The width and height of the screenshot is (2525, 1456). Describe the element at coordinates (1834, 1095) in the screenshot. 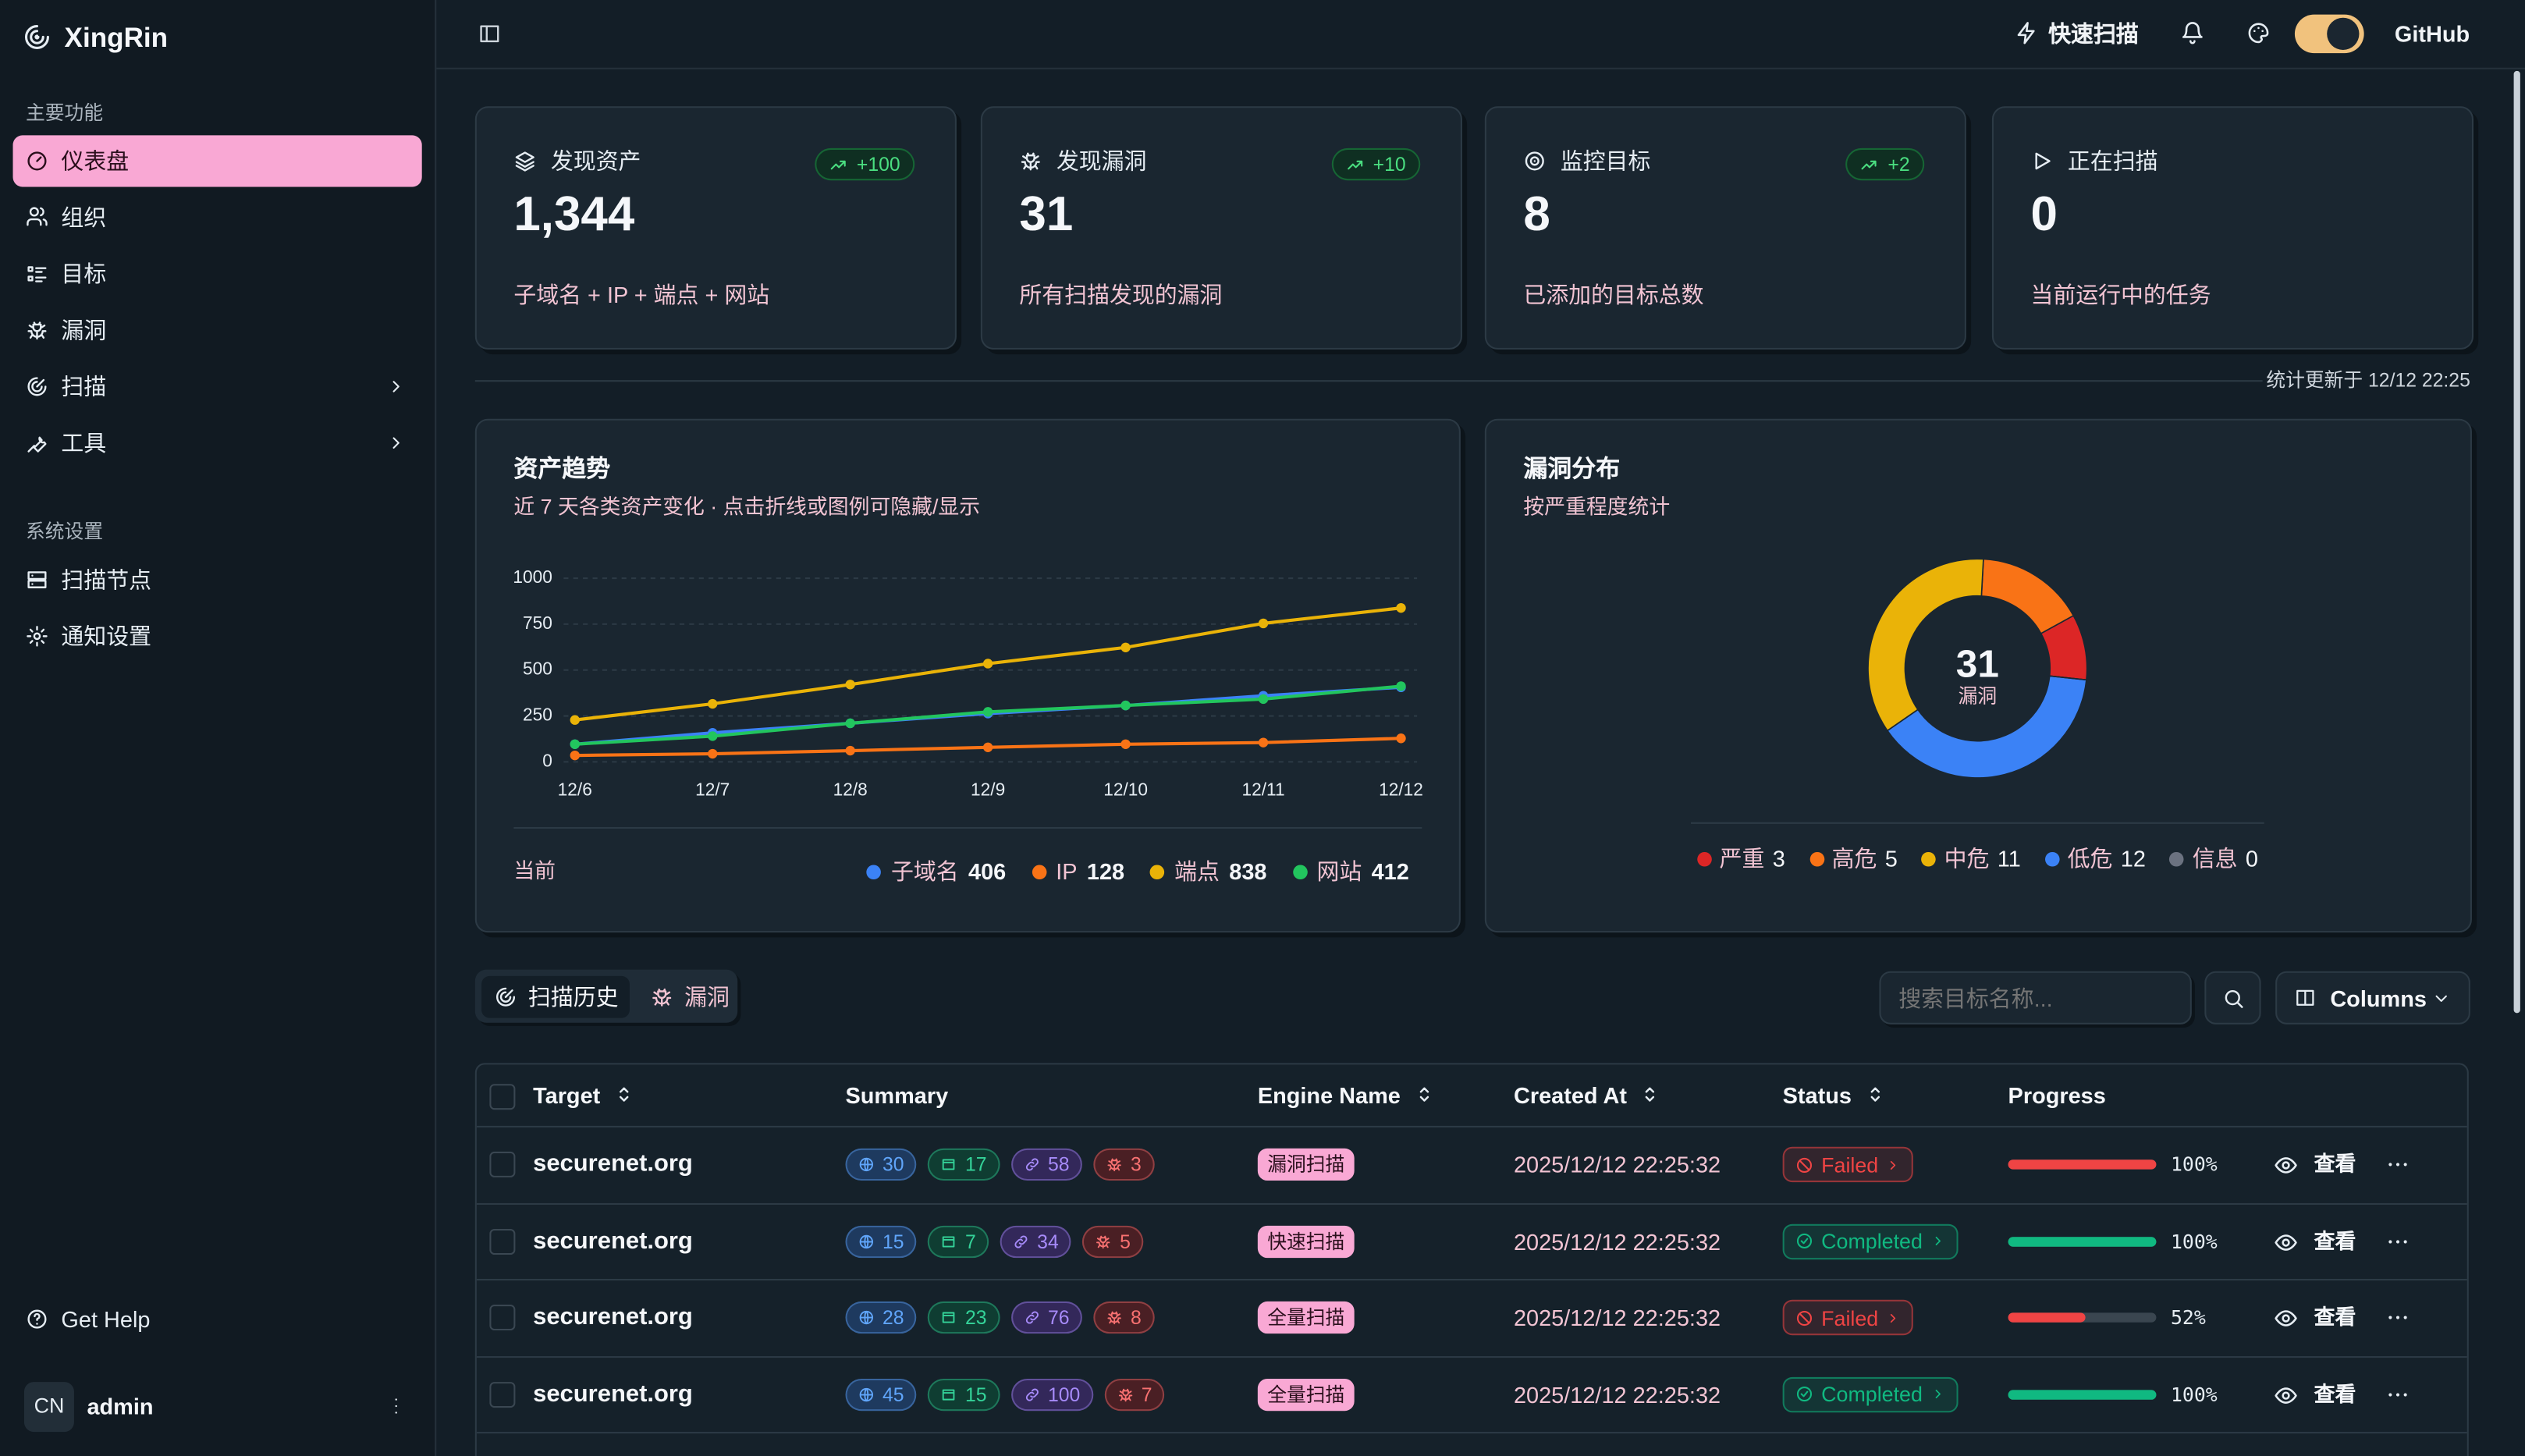

I see `column-header: Status` at that location.